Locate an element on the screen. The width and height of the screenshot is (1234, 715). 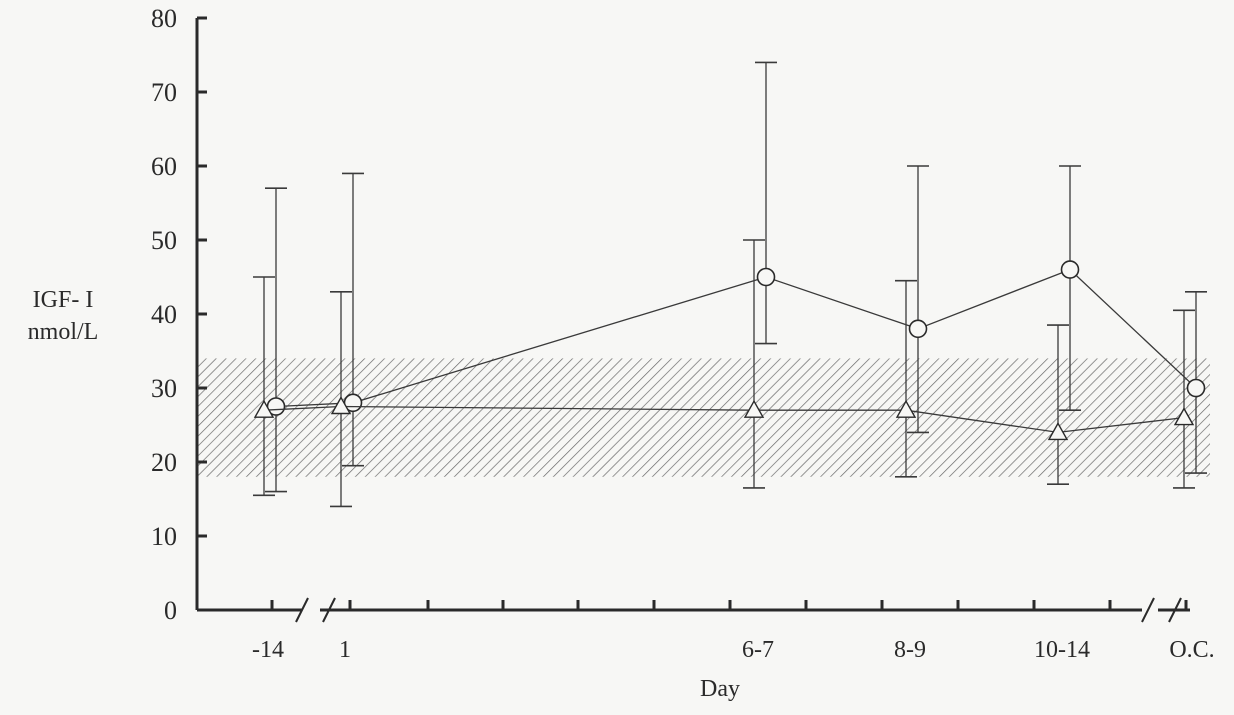
series-triangle-line is located at coordinates (724, 419).